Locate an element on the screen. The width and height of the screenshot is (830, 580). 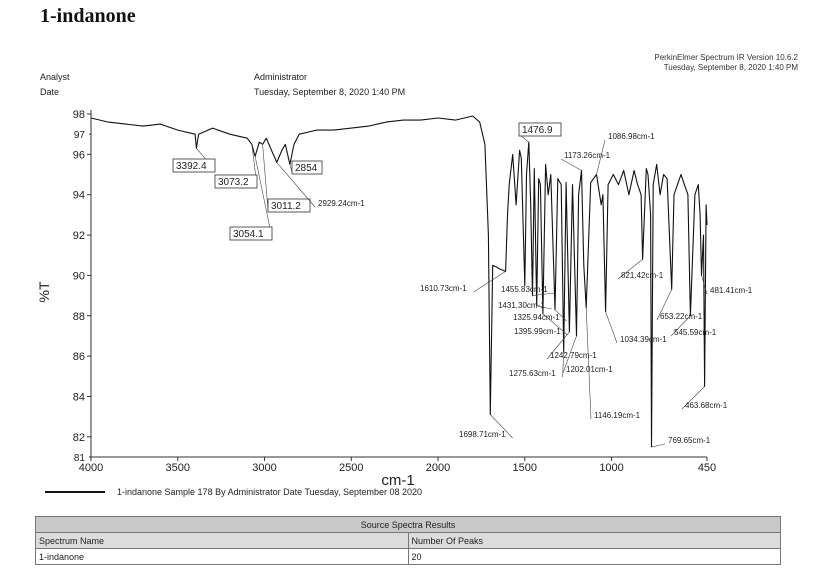
peak-label: 545.59cm-1 is located at coordinates (695, 332).